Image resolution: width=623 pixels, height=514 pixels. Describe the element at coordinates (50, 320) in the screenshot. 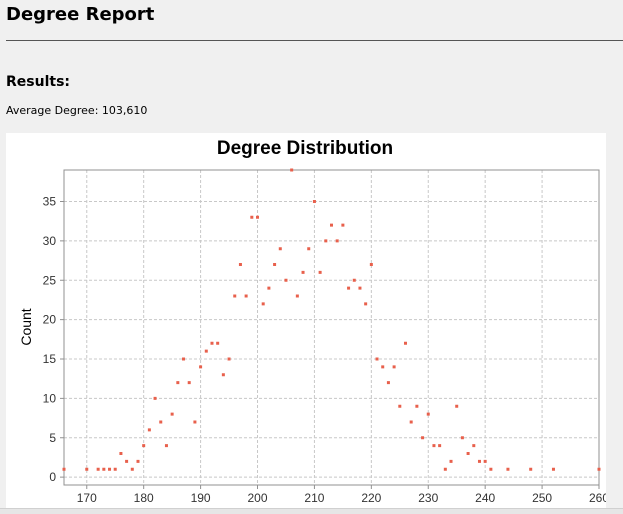

I see `y-tick-label: 20` at that location.